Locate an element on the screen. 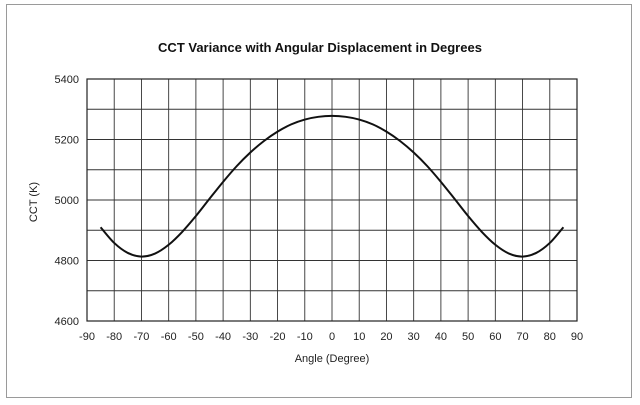  y-tick-label: 5000 is located at coordinates (67, 201).